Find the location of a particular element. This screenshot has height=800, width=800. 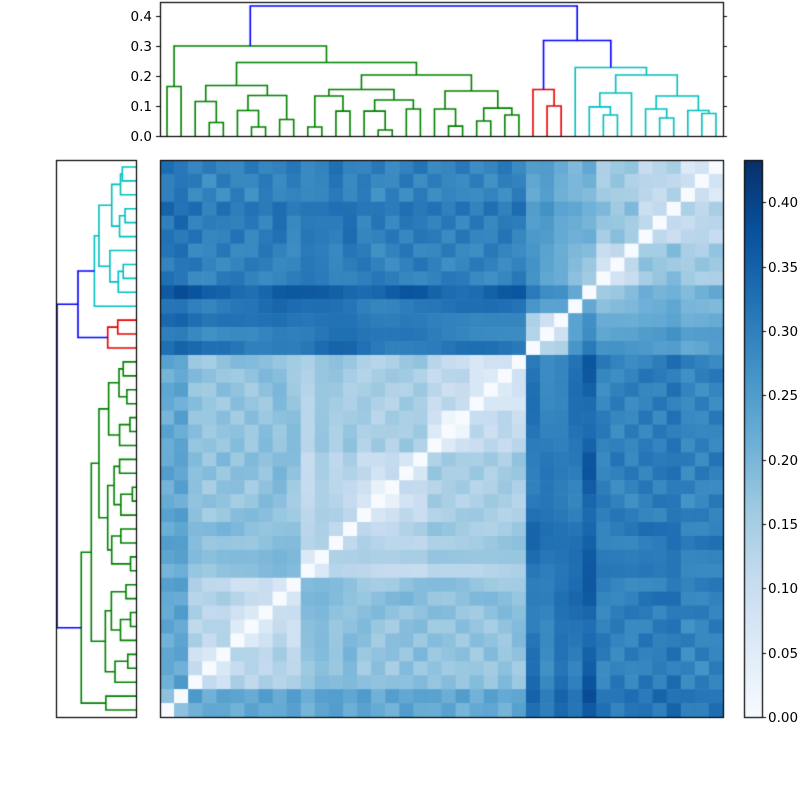

top-dendrogram-tick-label: 0.2 is located at coordinates (141, 76).